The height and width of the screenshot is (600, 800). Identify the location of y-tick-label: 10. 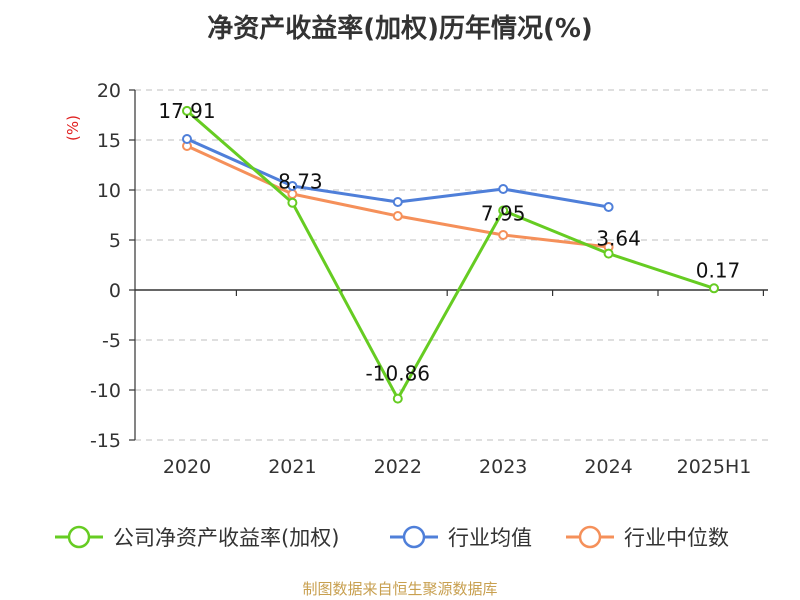
(109, 191).